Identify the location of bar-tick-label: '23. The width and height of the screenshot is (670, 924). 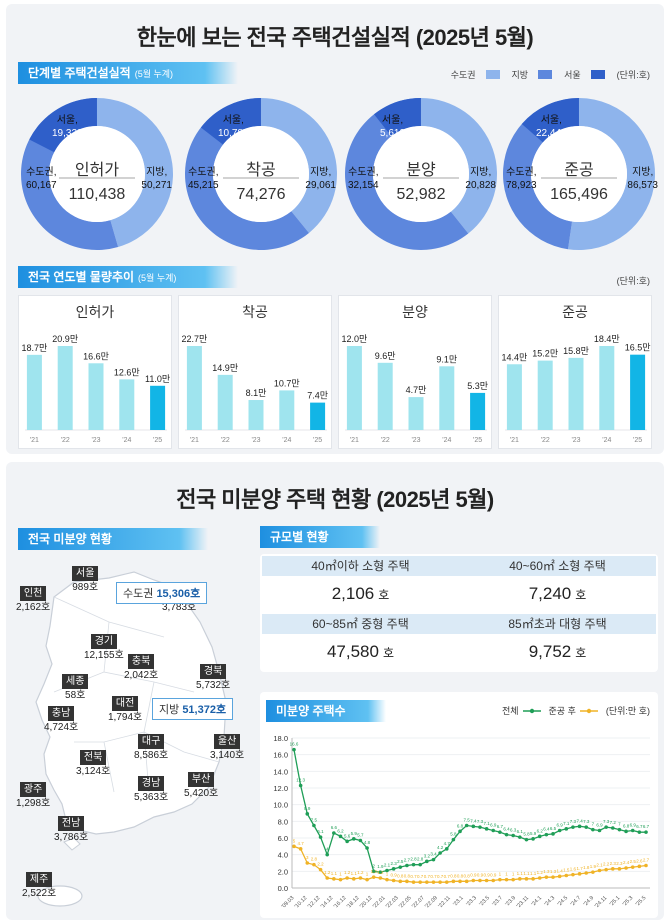
(255, 440).